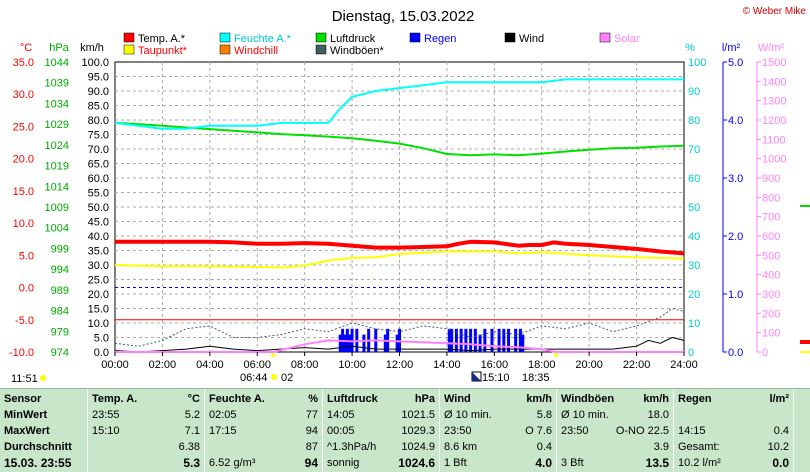  Describe the element at coordinates (656, 399) in the screenshot. I see `gust-unit: km/h` at that location.